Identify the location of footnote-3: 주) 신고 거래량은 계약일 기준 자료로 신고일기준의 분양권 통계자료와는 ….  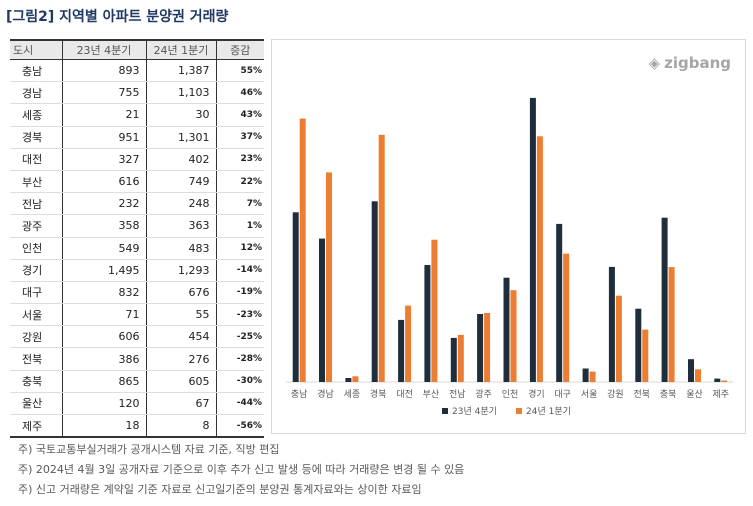
(220, 489).